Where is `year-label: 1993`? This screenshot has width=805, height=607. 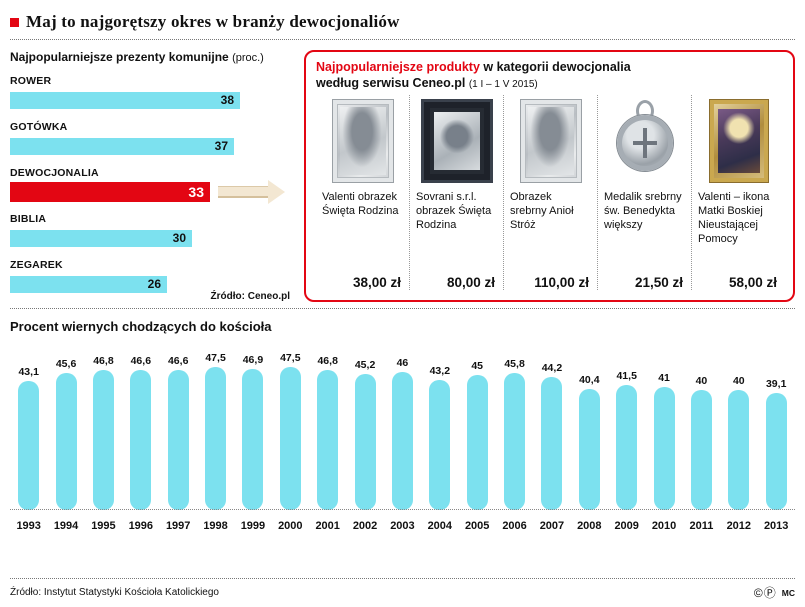 year-label: 1993 is located at coordinates (28, 526).